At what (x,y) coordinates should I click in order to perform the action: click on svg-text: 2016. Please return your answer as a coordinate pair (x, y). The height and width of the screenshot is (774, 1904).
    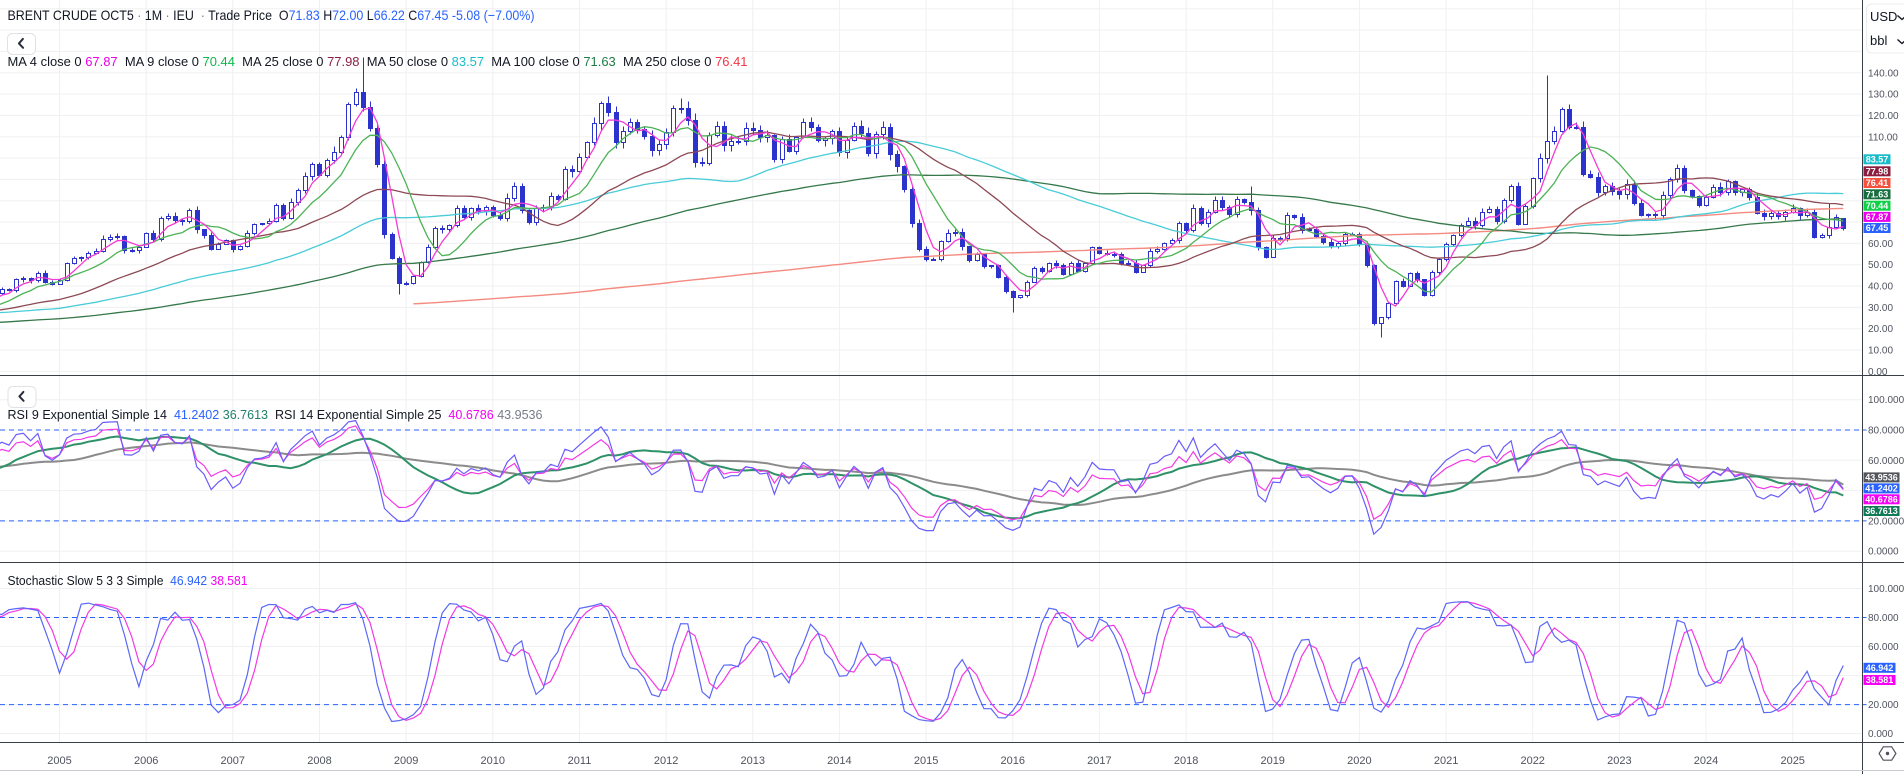
    Looking at the image, I should click on (1013, 761).